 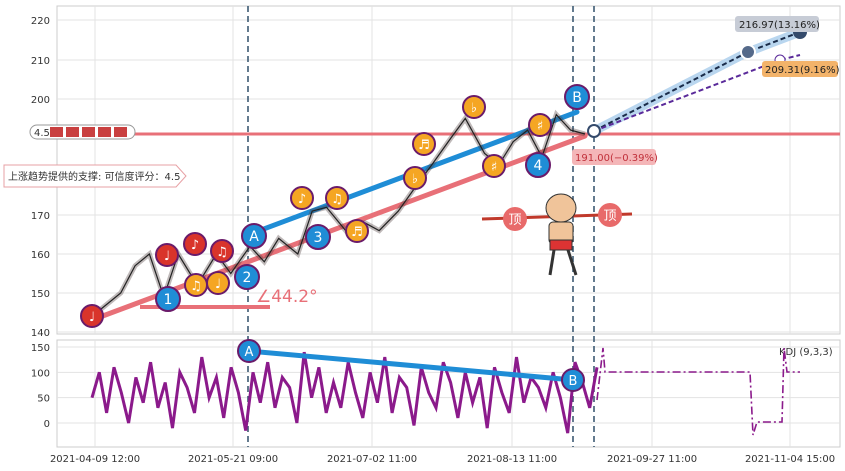 What do you see at coordinates (512, 459) in the screenshot?
I see `x-tick-label: 2021-08-13 11:00` at bounding box center [512, 459].